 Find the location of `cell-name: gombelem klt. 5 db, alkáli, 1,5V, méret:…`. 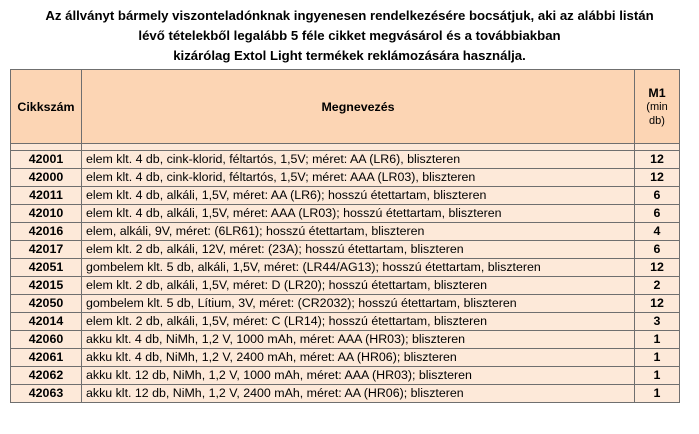

cell-name: gombelem klt. 5 db, alkáli, 1,5V, méret:… is located at coordinates (358, 267).